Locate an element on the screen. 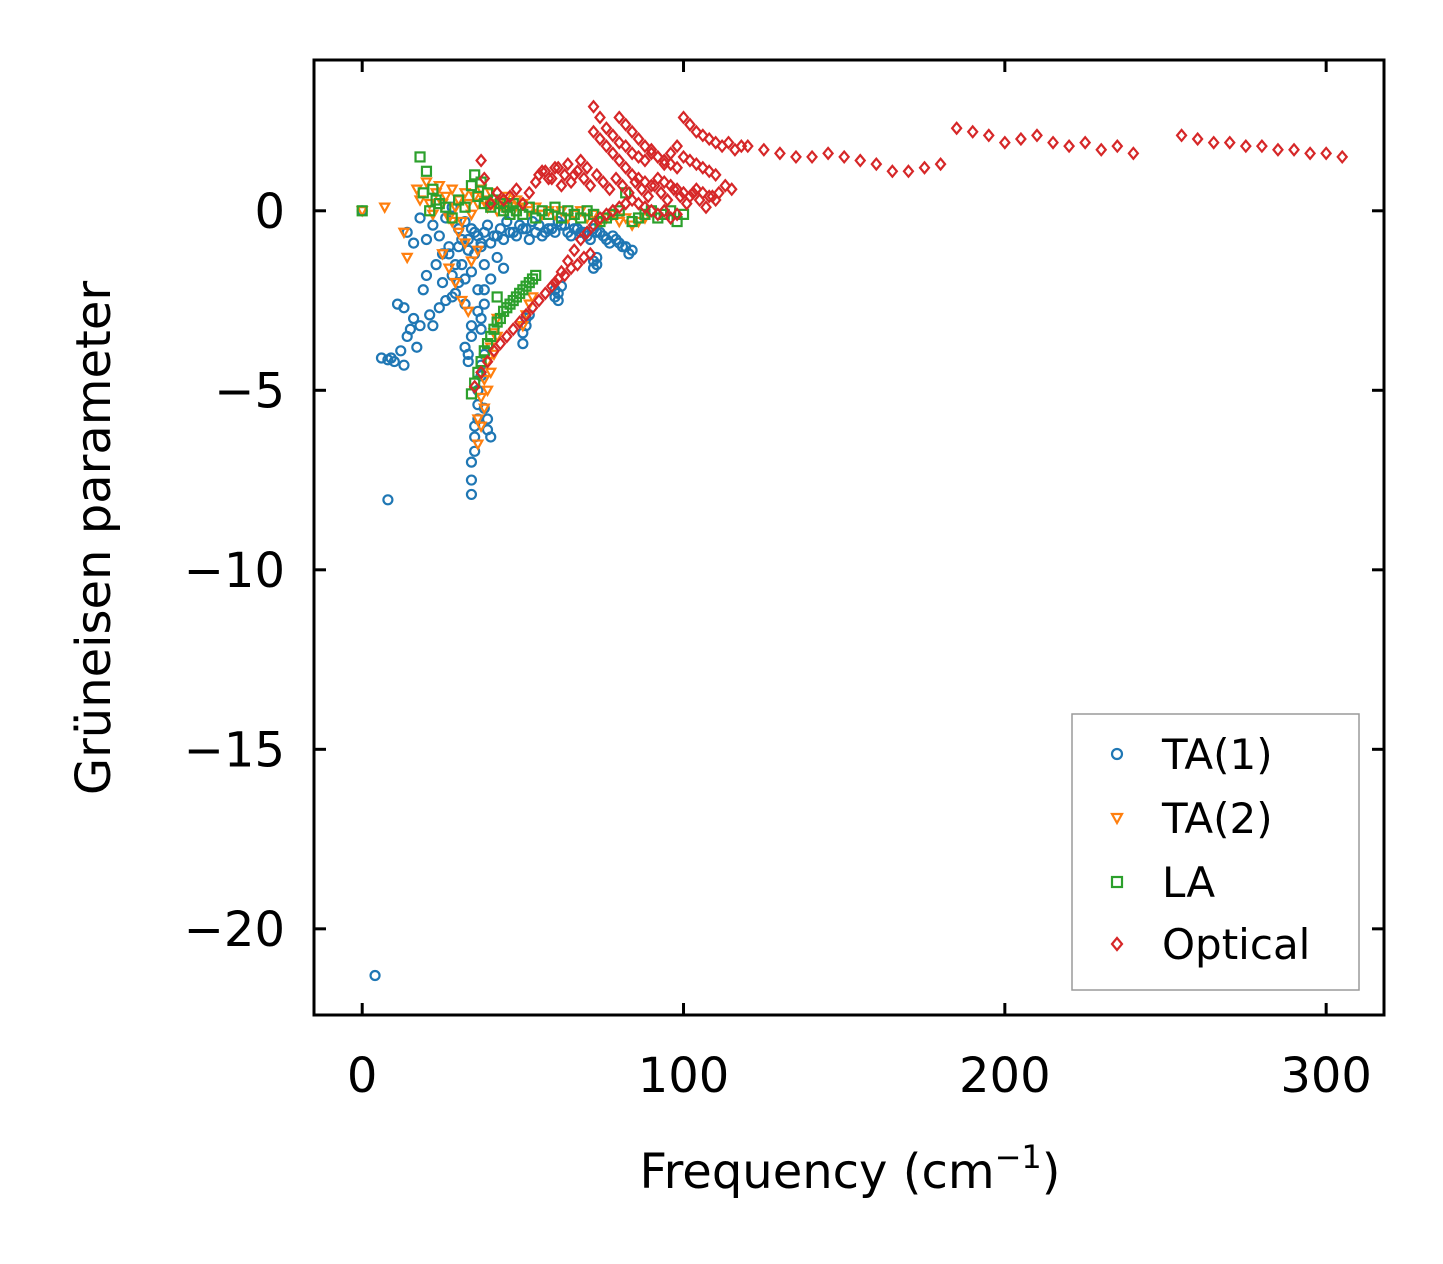 The height and width of the screenshot is (1264, 1443). legend: TA(1) TA(2) LA Optical is located at coordinates (1215, 852).